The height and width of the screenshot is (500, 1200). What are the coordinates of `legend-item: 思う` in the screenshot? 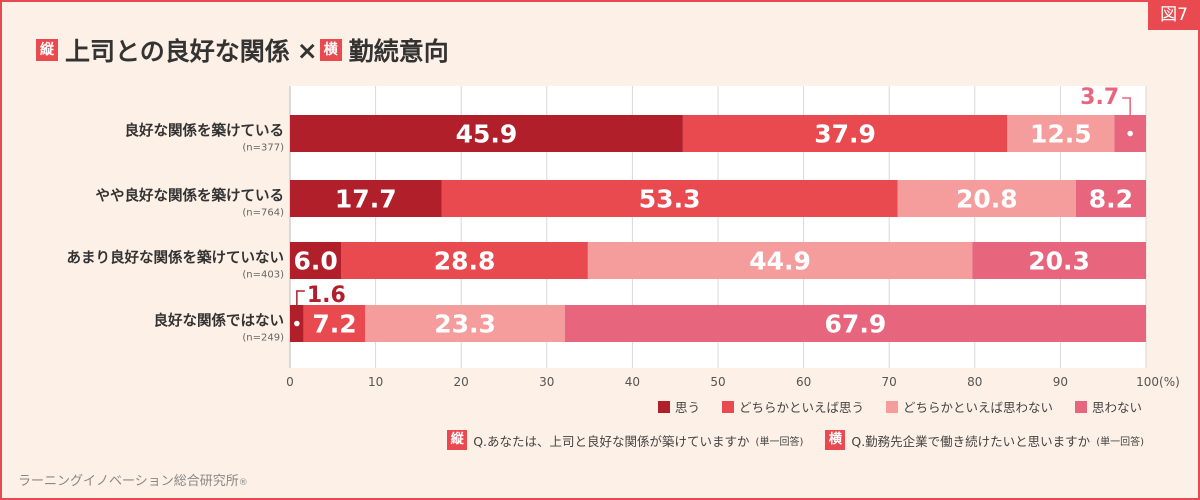 It's located at (678, 406).